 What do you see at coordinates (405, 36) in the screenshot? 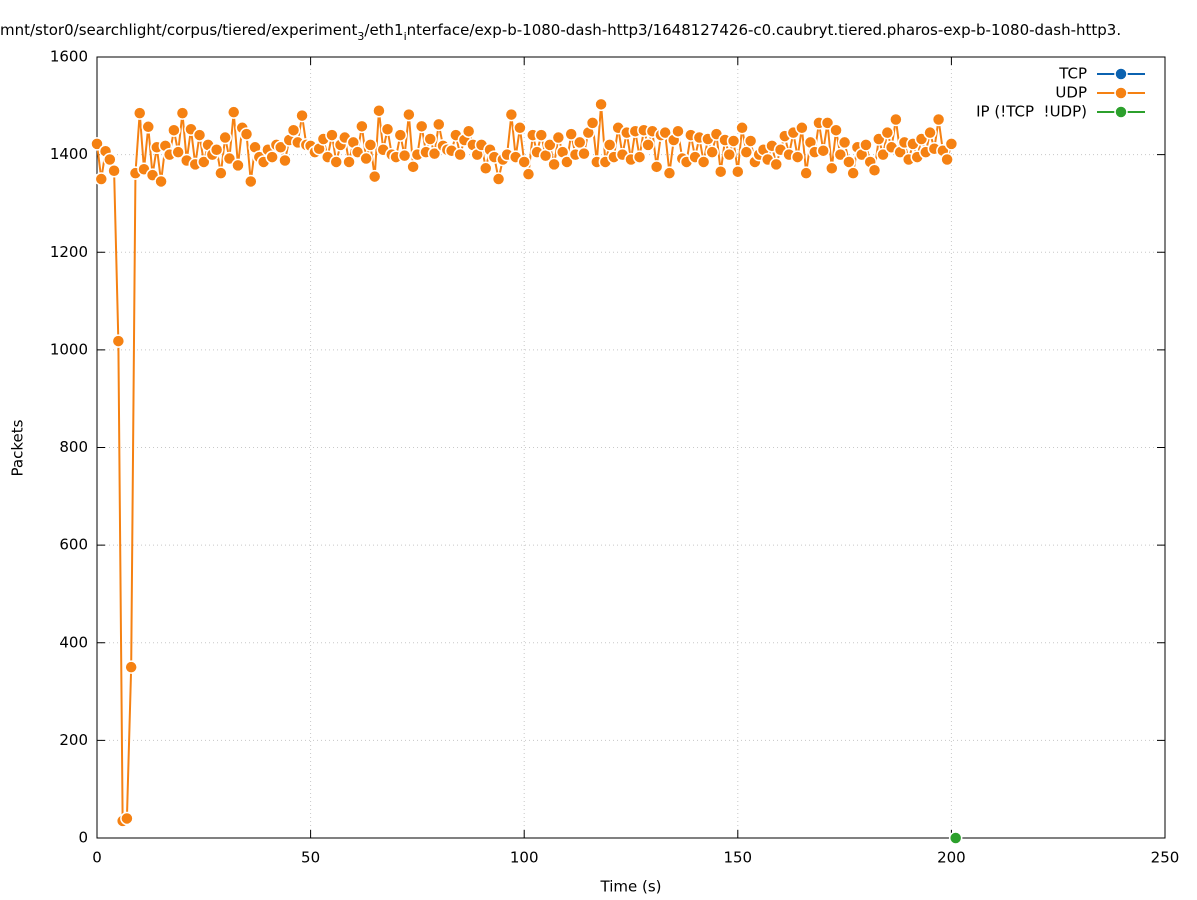
I see `title-subscript: i` at bounding box center [405, 36].